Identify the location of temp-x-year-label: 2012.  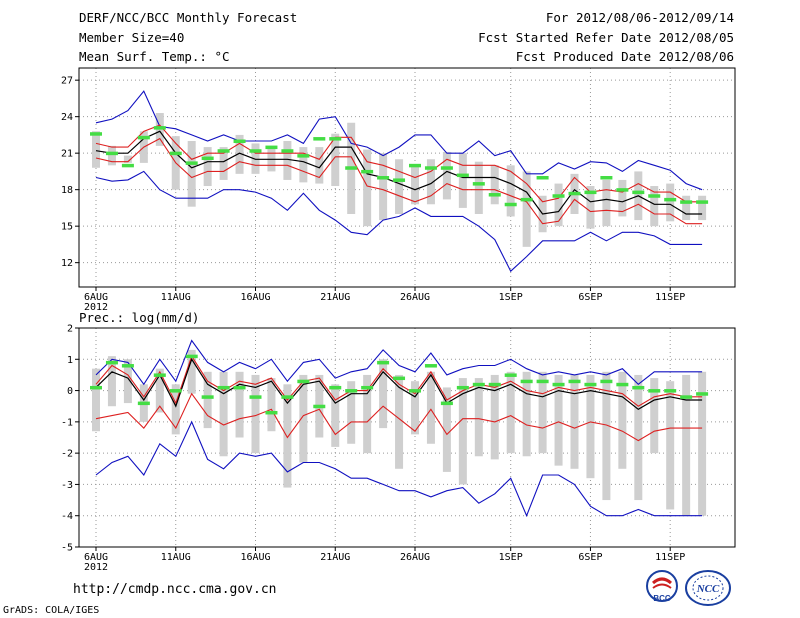
(96, 307).